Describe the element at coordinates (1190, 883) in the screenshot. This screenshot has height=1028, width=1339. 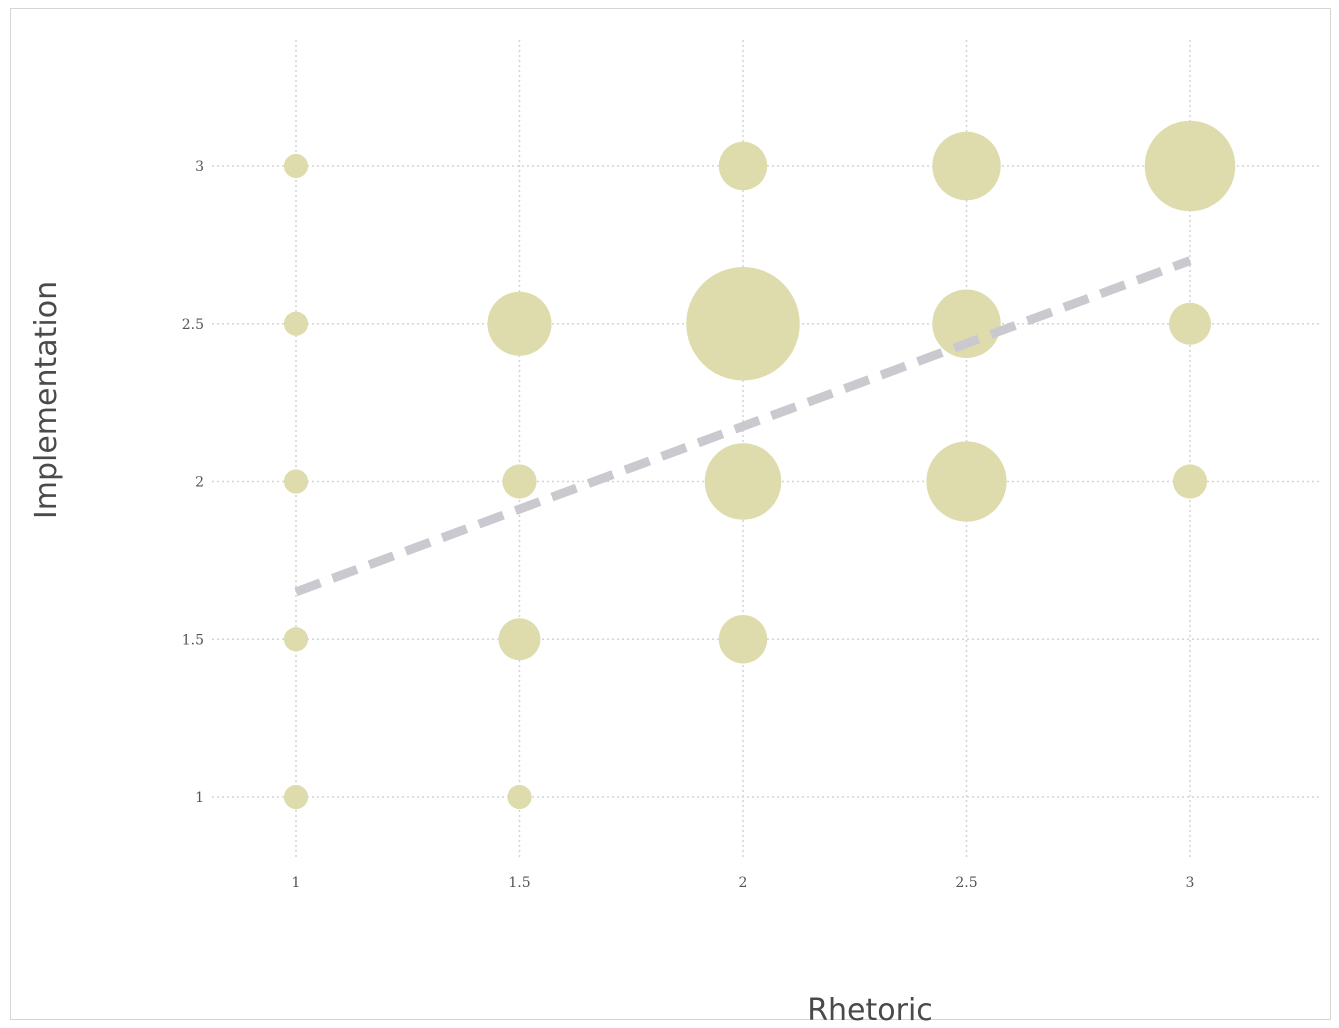
I see `x-tick-label-4: 3` at that location.